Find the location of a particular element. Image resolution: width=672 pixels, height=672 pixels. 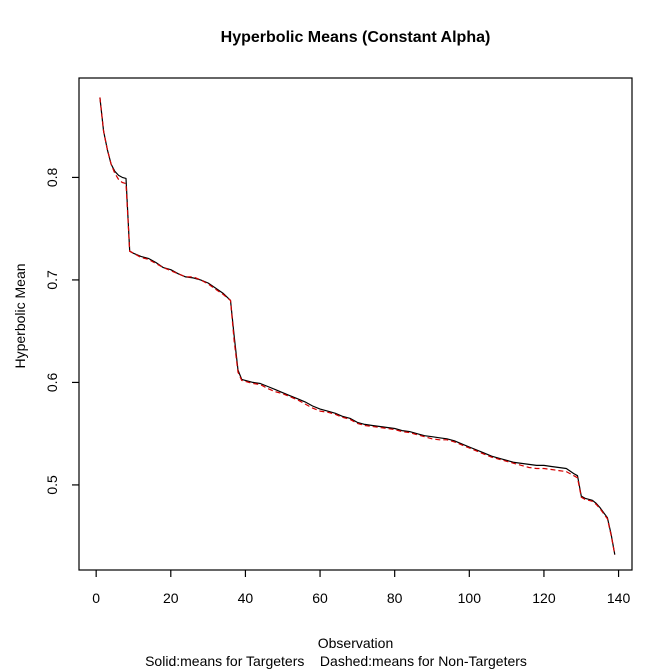

x-tick-label: 120 is located at coordinates (544, 598).